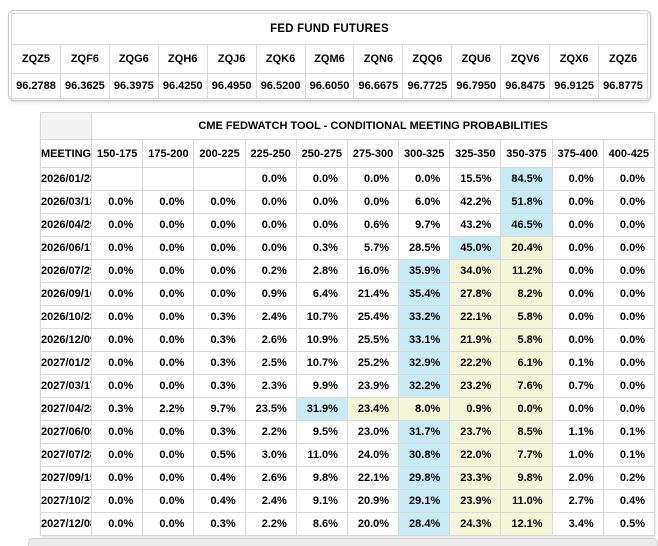  Describe the element at coordinates (66, 524) in the screenshot. I see `meeting-date: 2027/12/08` at that location.